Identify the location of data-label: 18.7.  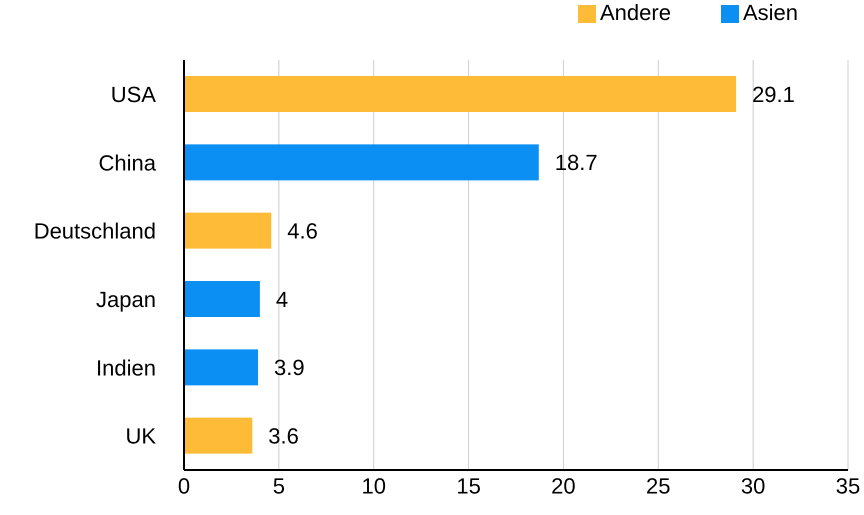
(576, 163).